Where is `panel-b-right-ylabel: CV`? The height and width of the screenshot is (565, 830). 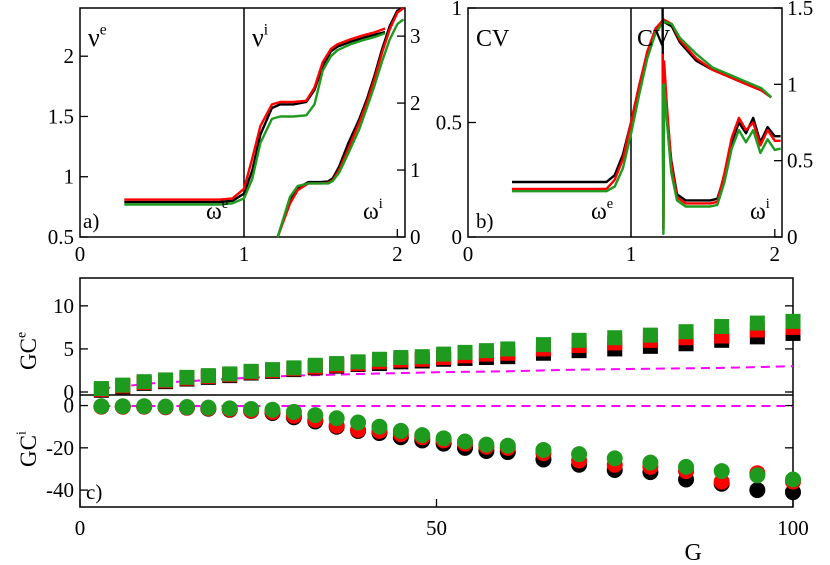
panel-b-right-ylabel: CV is located at coordinates (654, 39).